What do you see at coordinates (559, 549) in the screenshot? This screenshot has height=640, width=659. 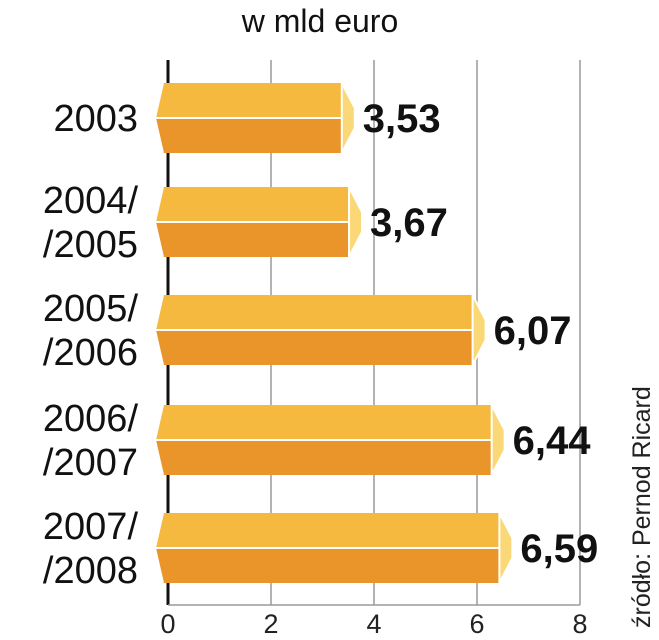 I see `value-label: 6,59` at bounding box center [559, 549].